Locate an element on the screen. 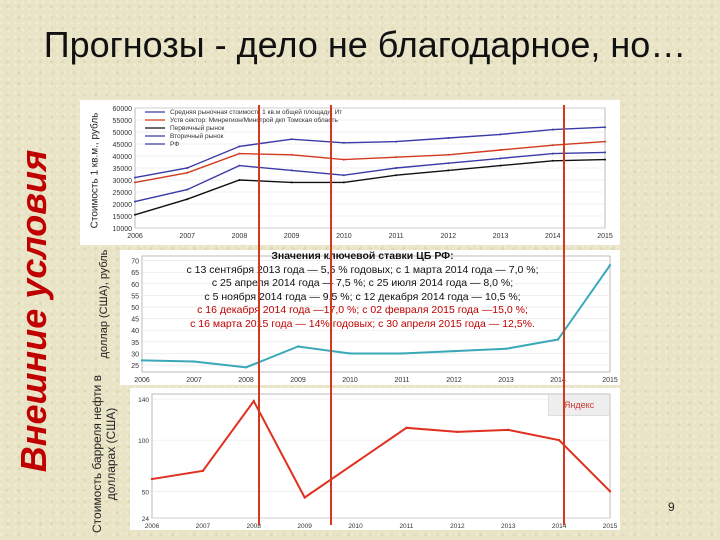 The image size is (720, 540). y-tick-label: 40000 is located at coordinates (123, 157).